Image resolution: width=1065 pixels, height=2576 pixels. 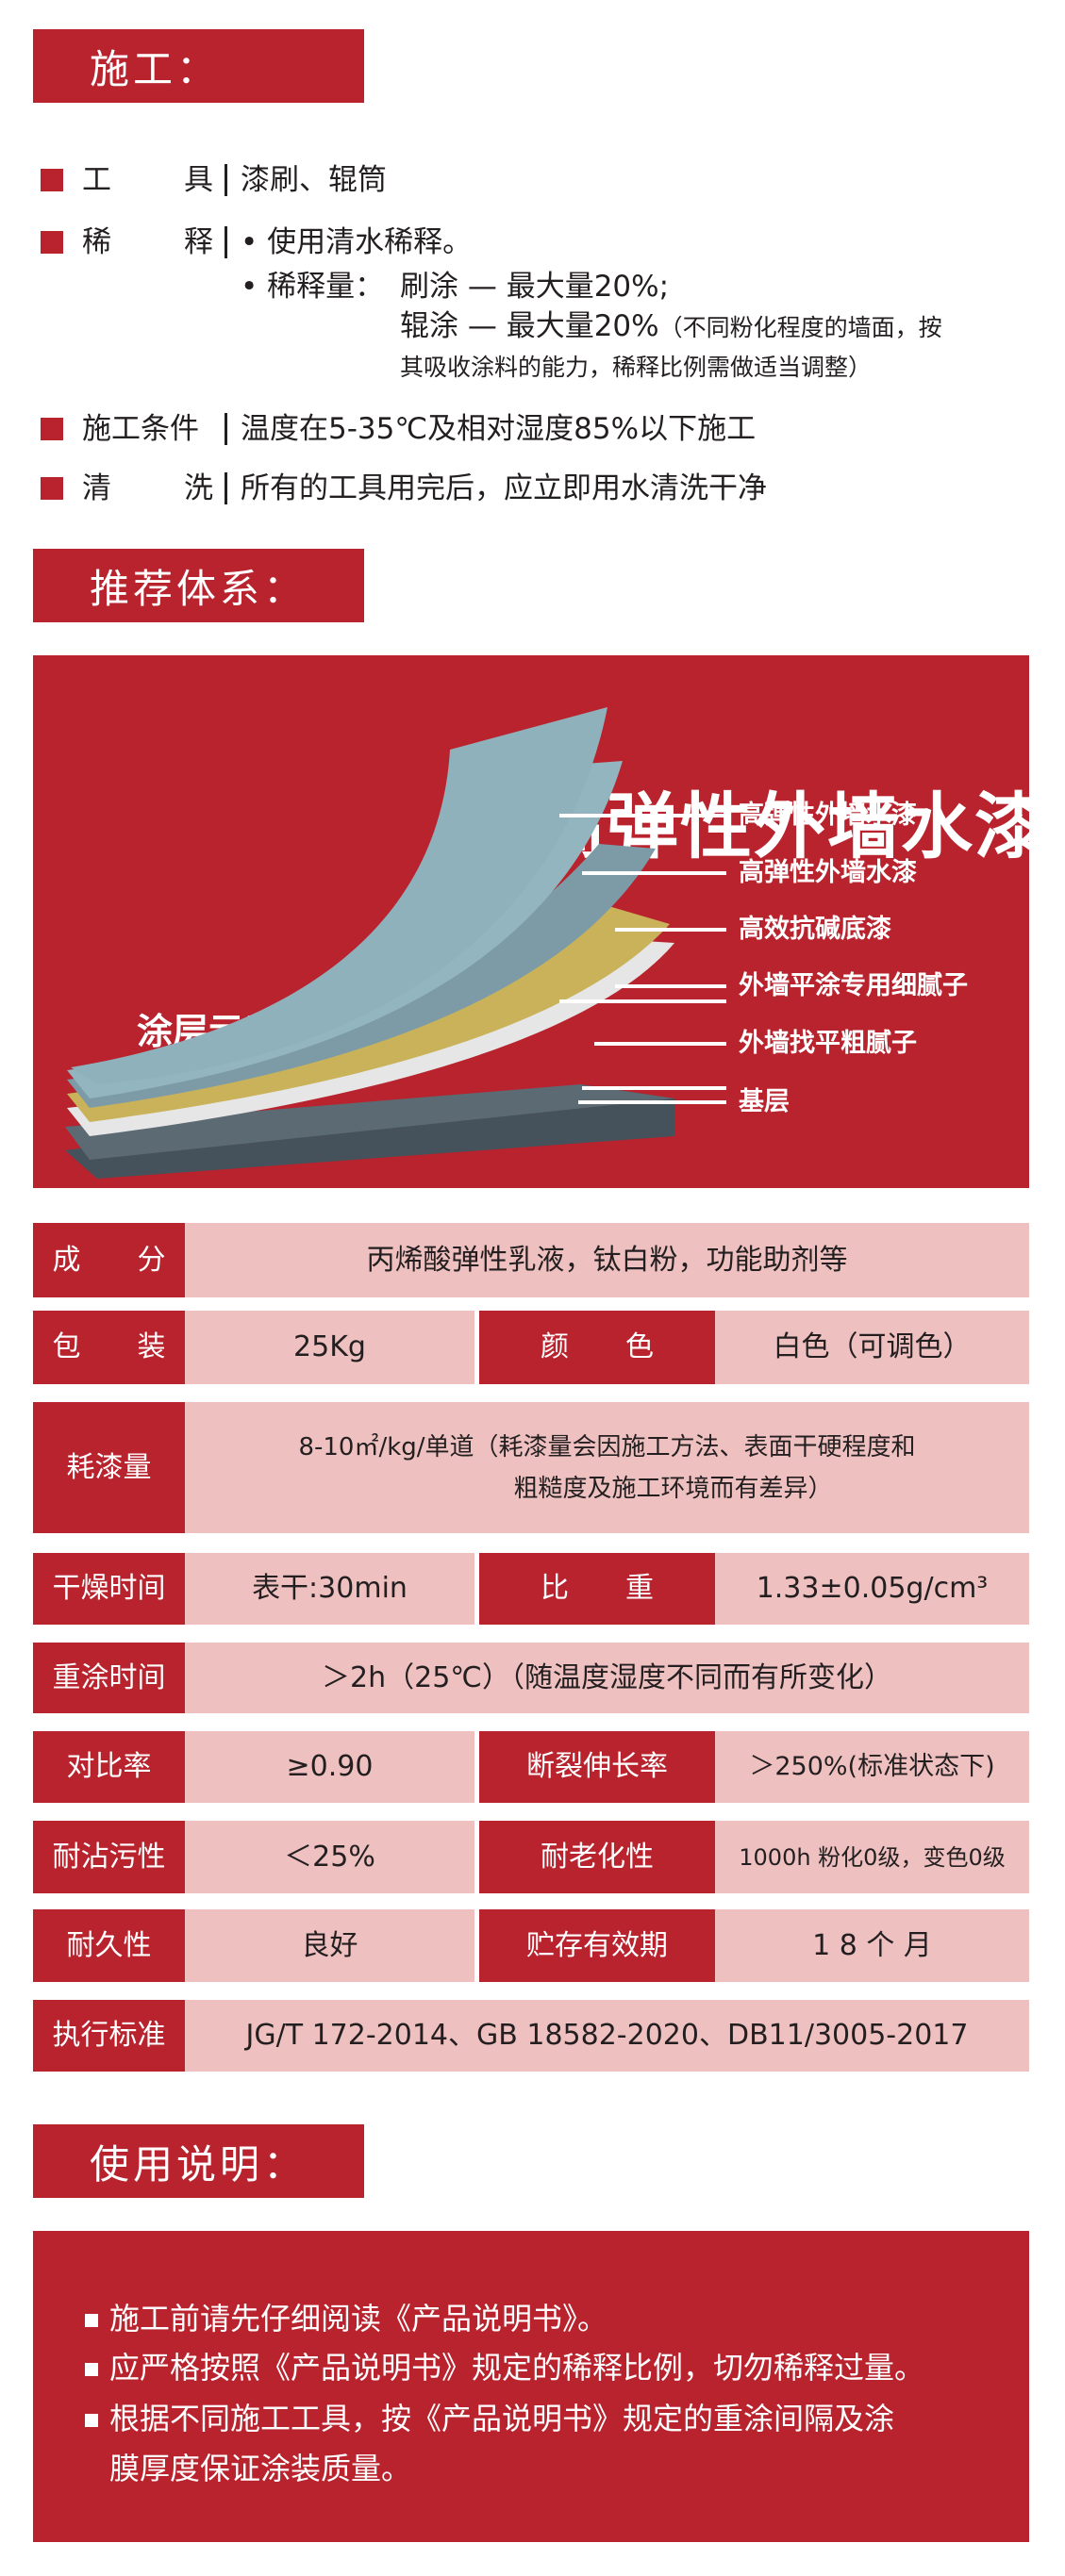 What do you see at coordinates (140, 429) in the screenshot?
I see `conditions-label: 施工条件` at bounding box center [140, 429].